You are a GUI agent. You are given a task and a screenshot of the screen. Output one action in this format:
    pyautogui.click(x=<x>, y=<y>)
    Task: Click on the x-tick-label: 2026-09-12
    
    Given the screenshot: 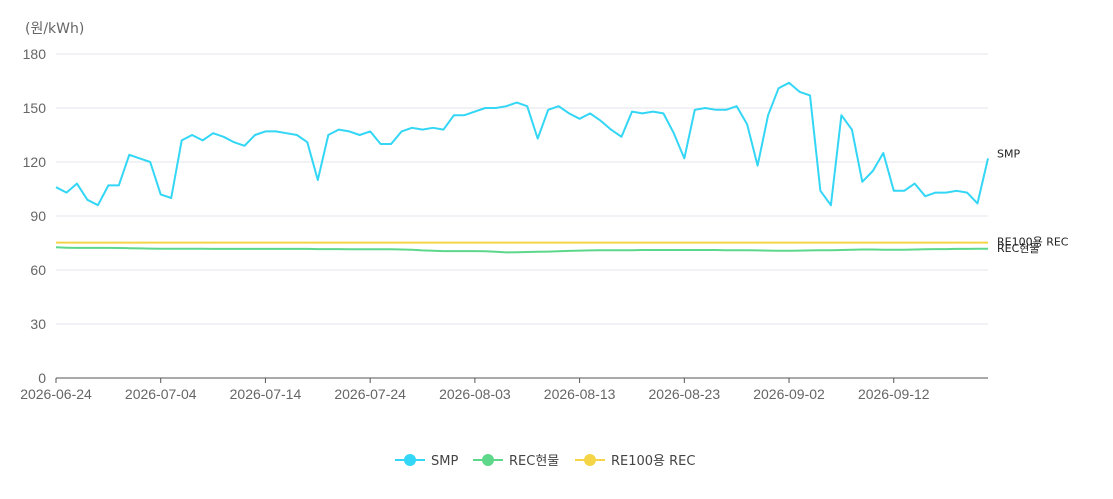 What is the action you would take?
    pyautogui.click(x=894, y=394)
    